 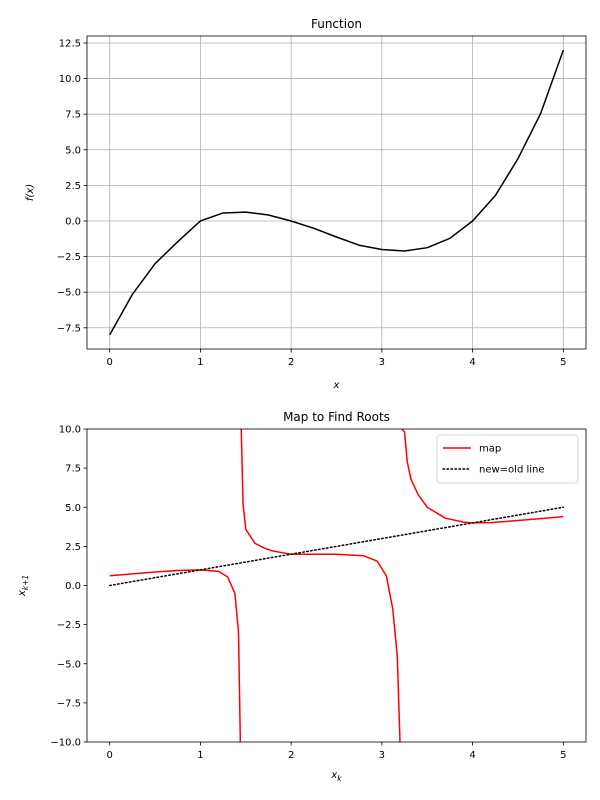 What do you see at coordinates (30, 192) in the screenshot?
I see `y-axis-label: f(x)` at bounding box center [30, 192].